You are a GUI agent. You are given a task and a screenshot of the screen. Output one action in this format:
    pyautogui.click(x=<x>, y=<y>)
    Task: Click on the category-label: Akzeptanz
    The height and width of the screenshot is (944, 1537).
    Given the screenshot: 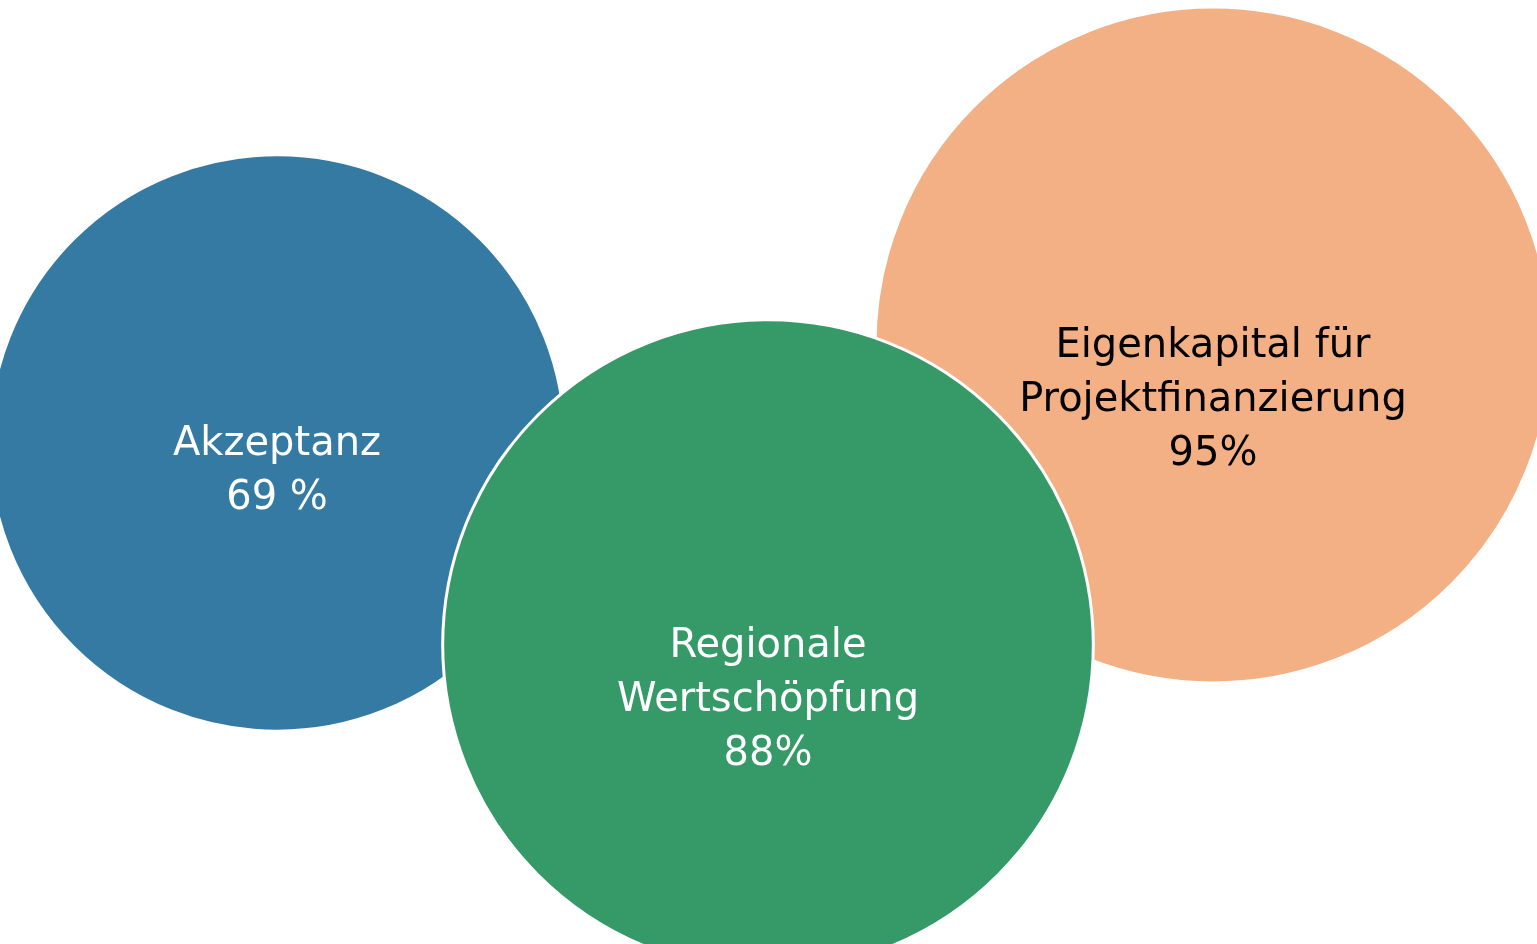 What is the action you would take?
    pyautogui.click(x=277, y=441)
    